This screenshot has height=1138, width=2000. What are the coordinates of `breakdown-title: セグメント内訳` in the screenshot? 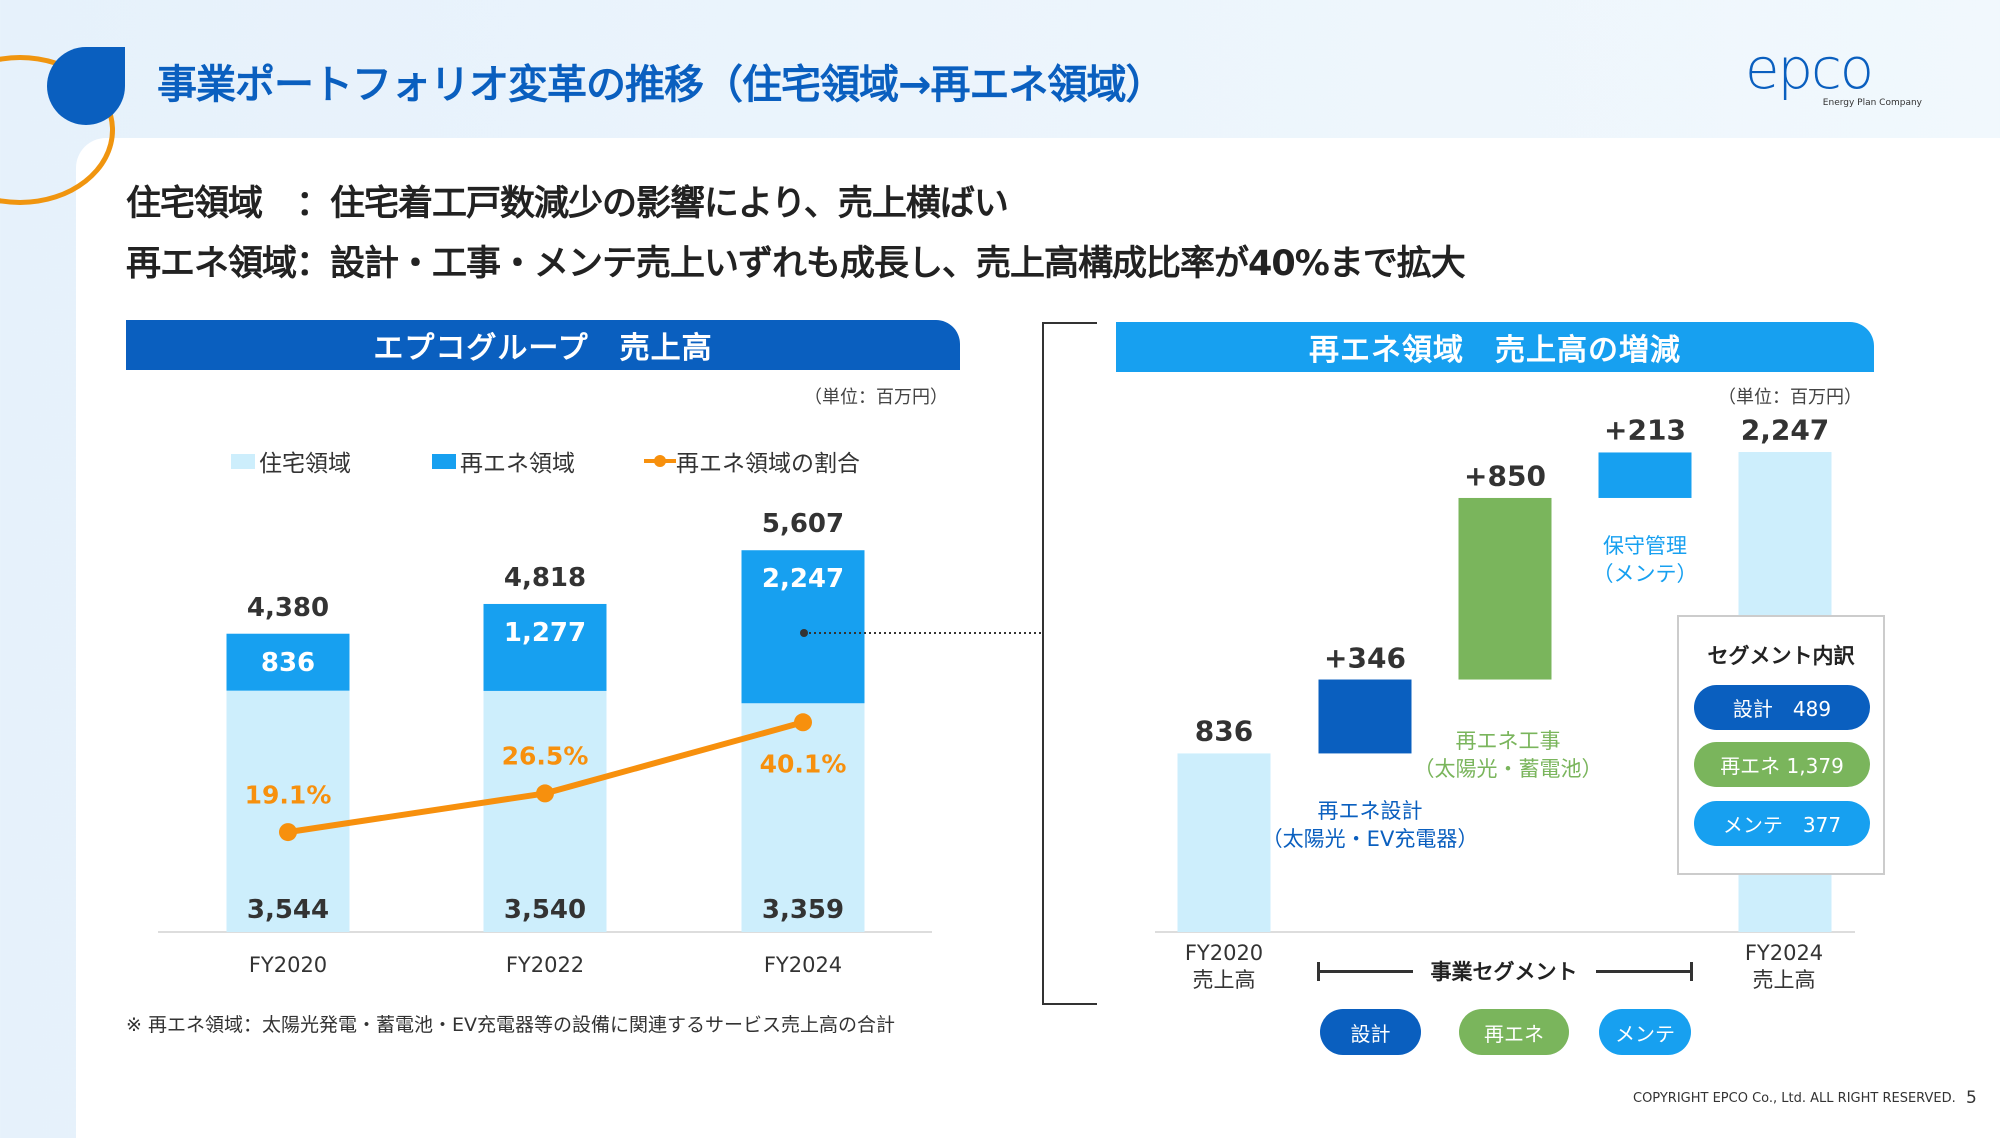 It's located at (1781, 656).